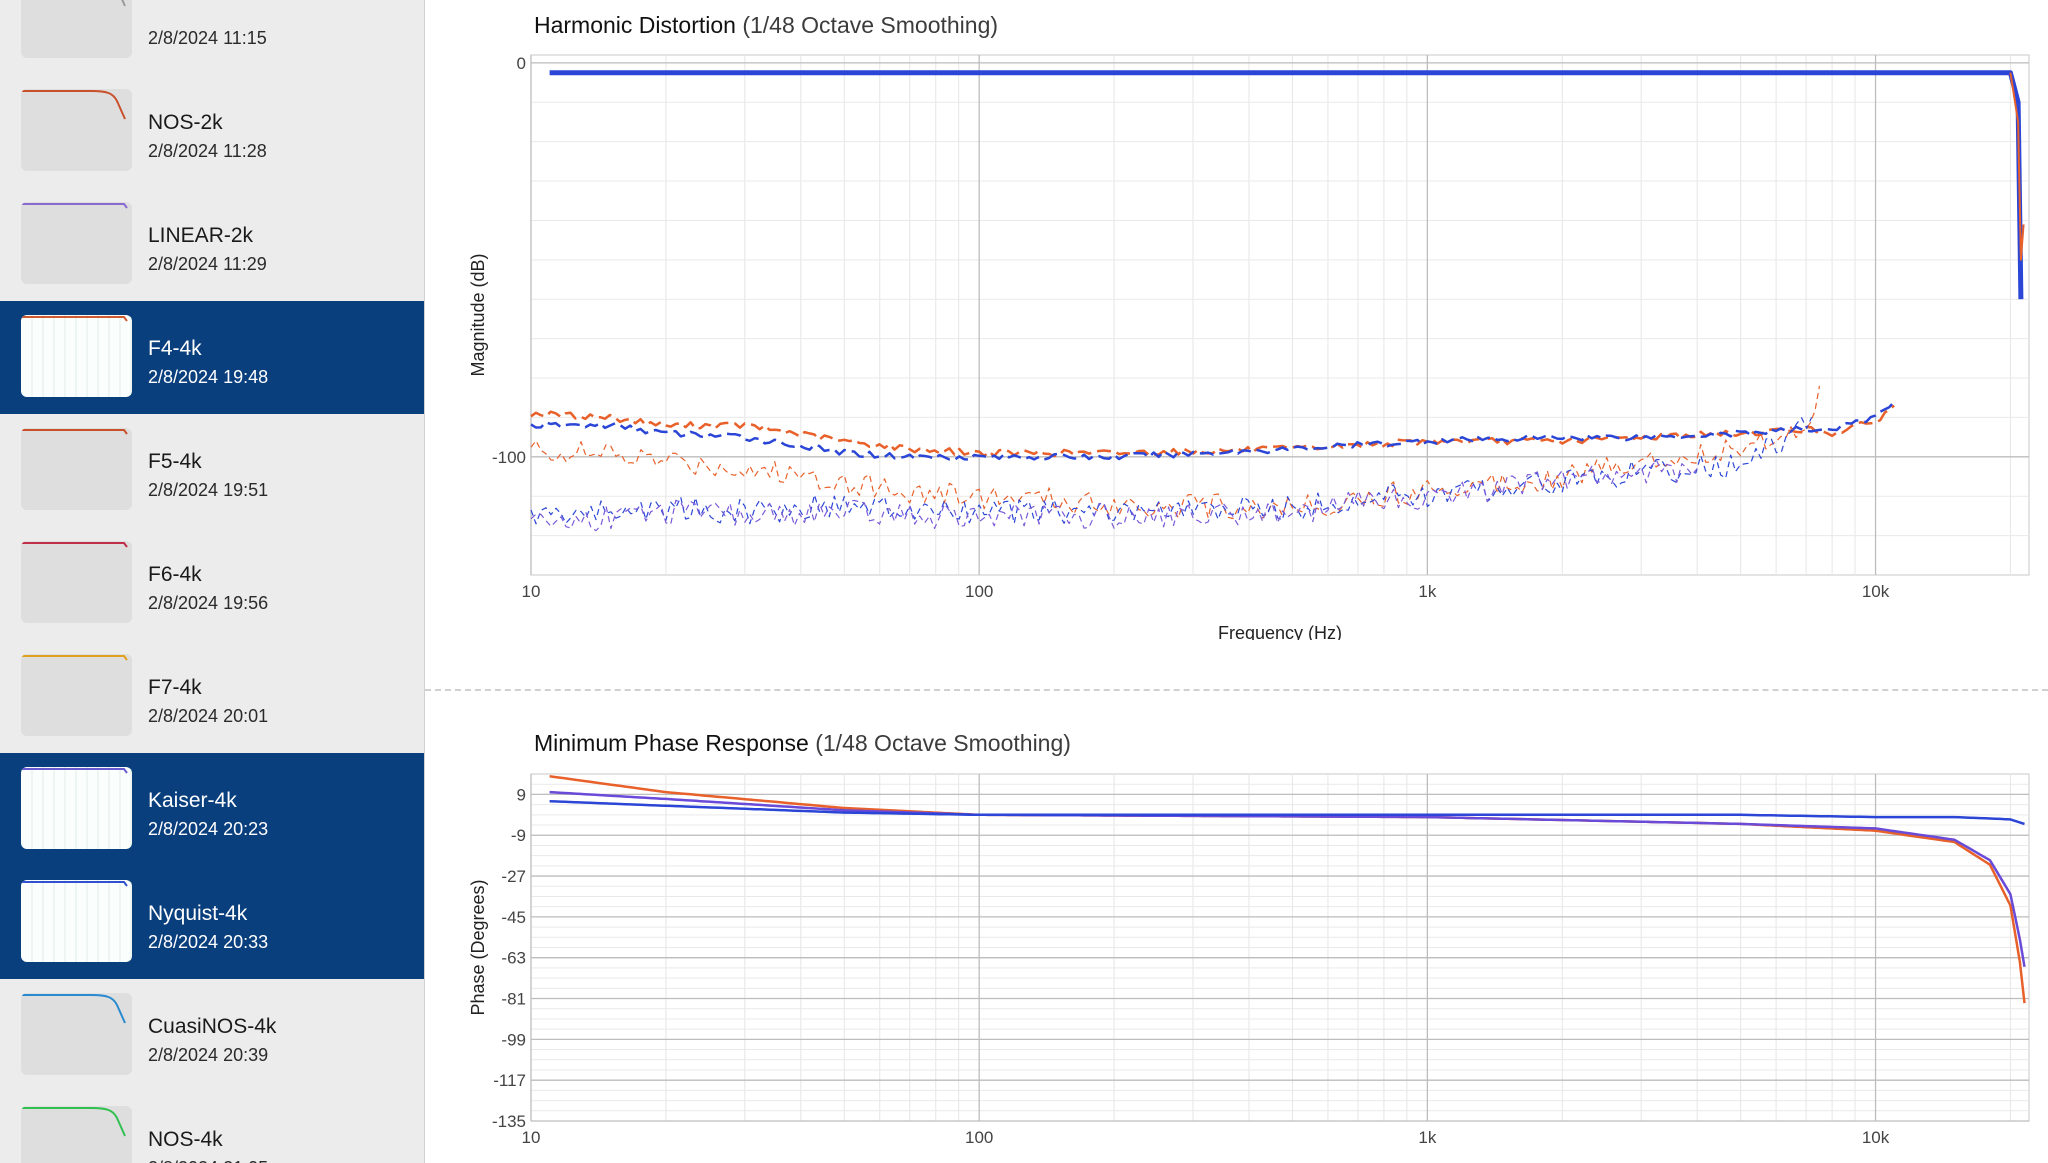  What do you see at coordinates (513, 958) in the screenshot?
I see `y-tick-label: -63` at bounding box center [513, 958].